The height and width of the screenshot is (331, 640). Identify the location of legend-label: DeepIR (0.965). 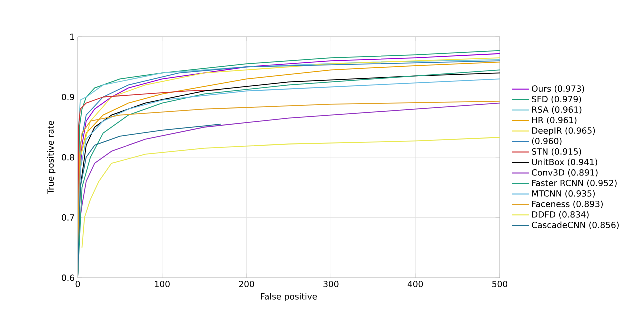
(564, 131).